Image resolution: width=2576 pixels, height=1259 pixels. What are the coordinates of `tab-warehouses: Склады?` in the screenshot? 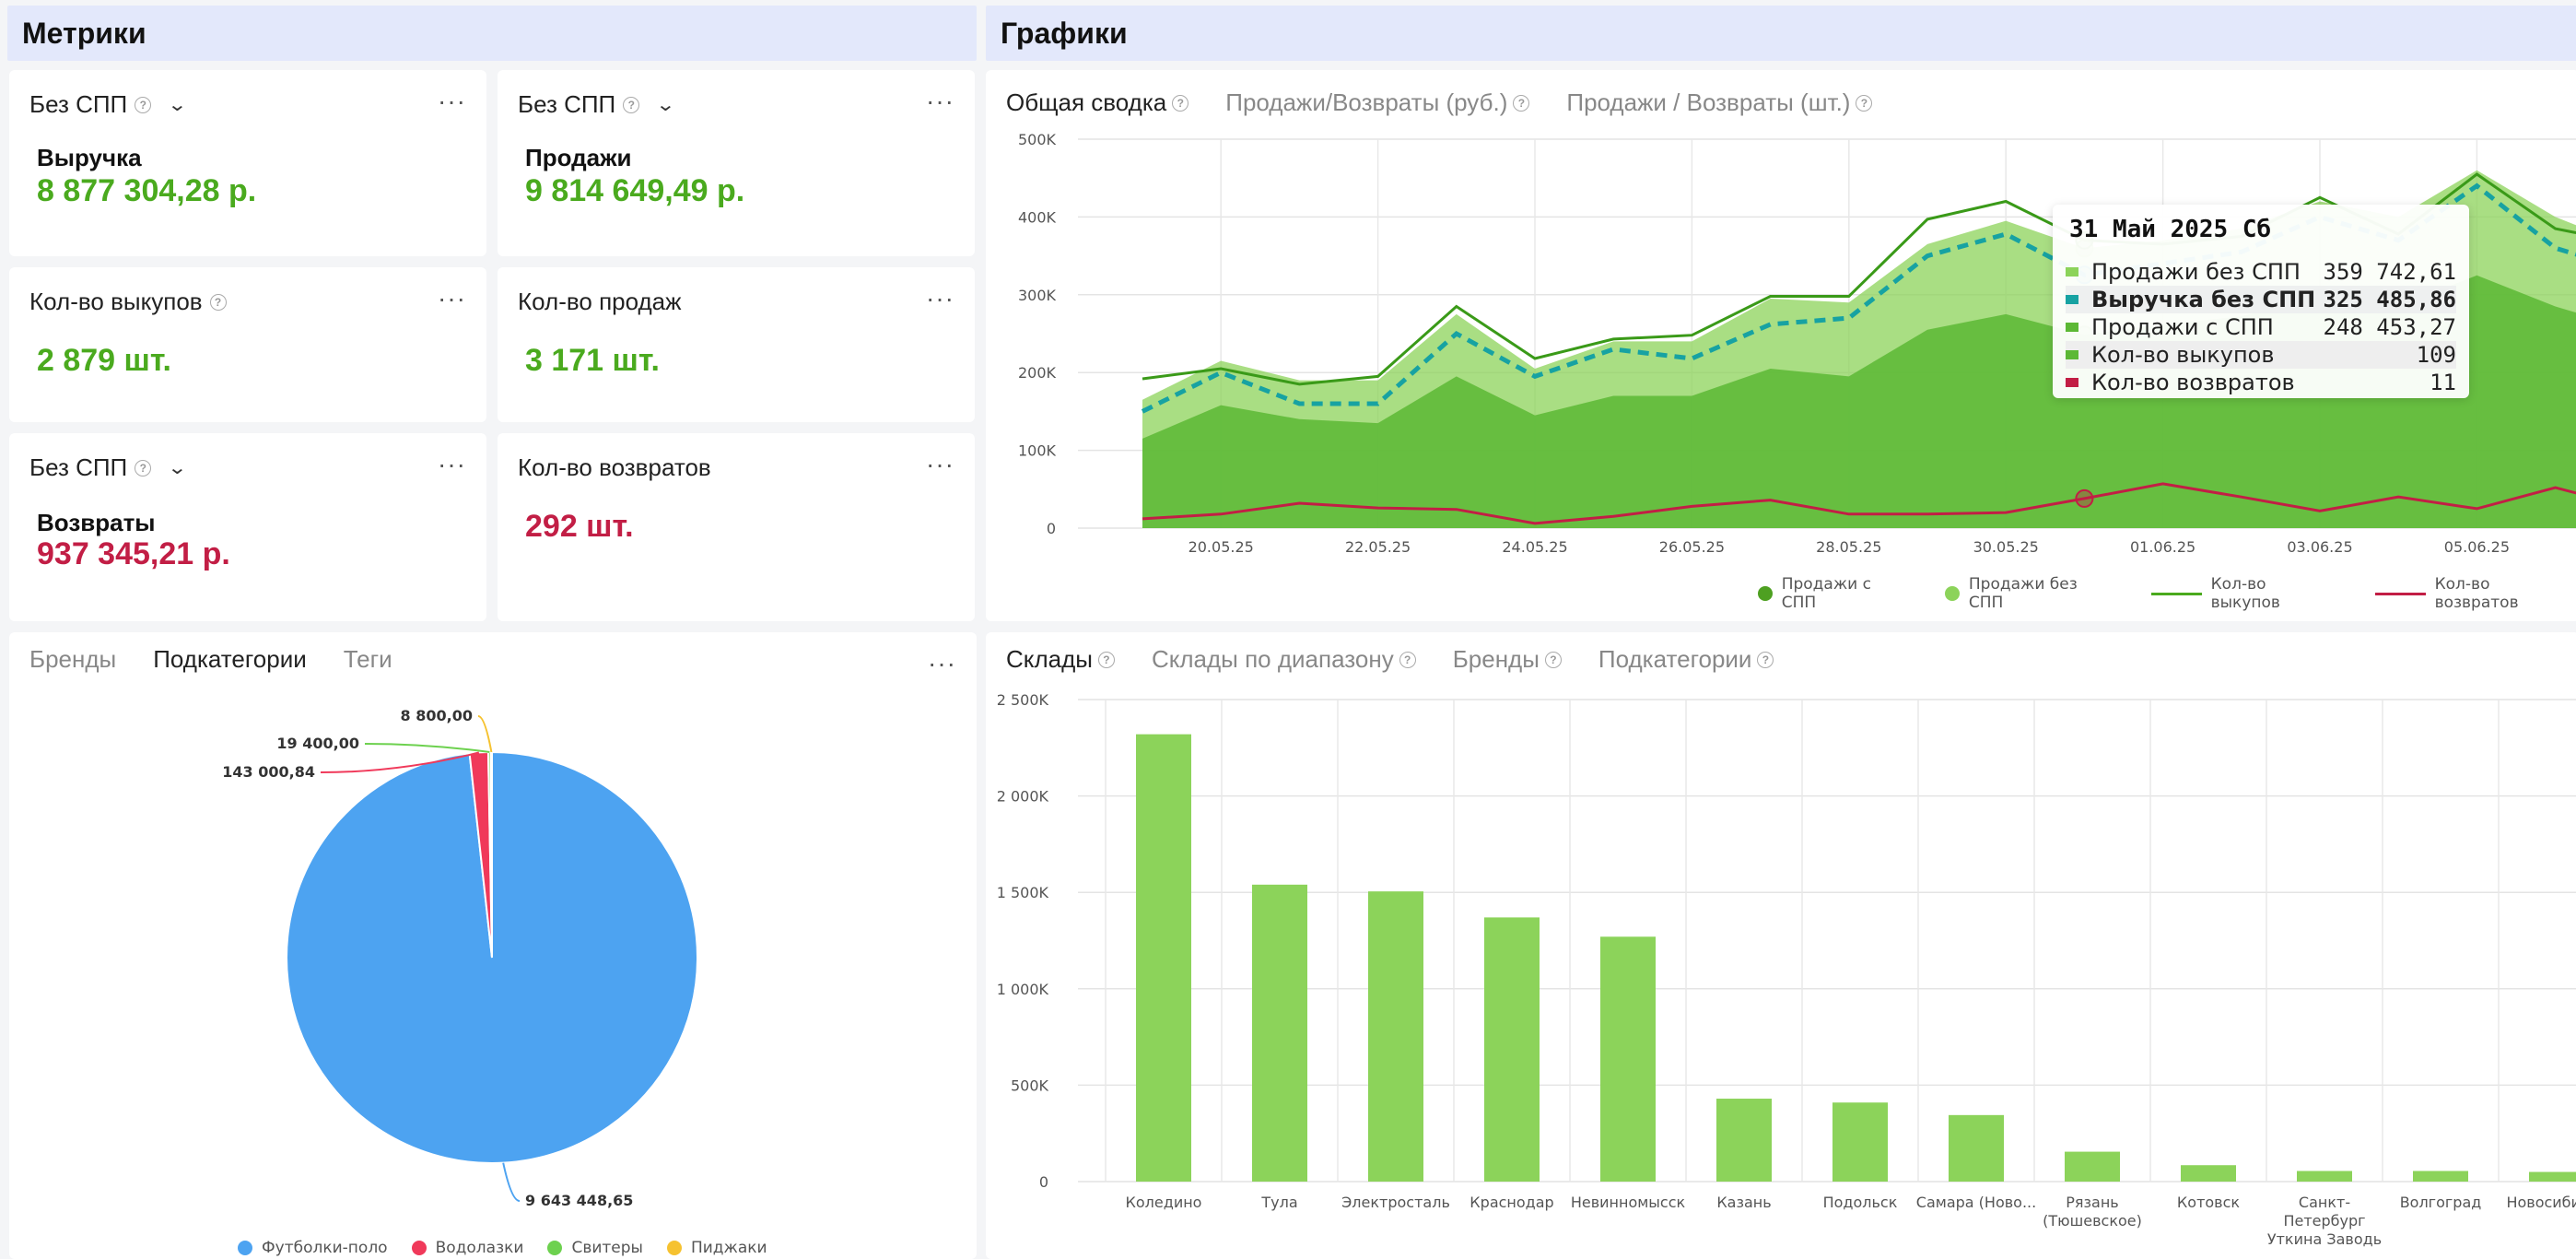 It's located at (1060, 659).